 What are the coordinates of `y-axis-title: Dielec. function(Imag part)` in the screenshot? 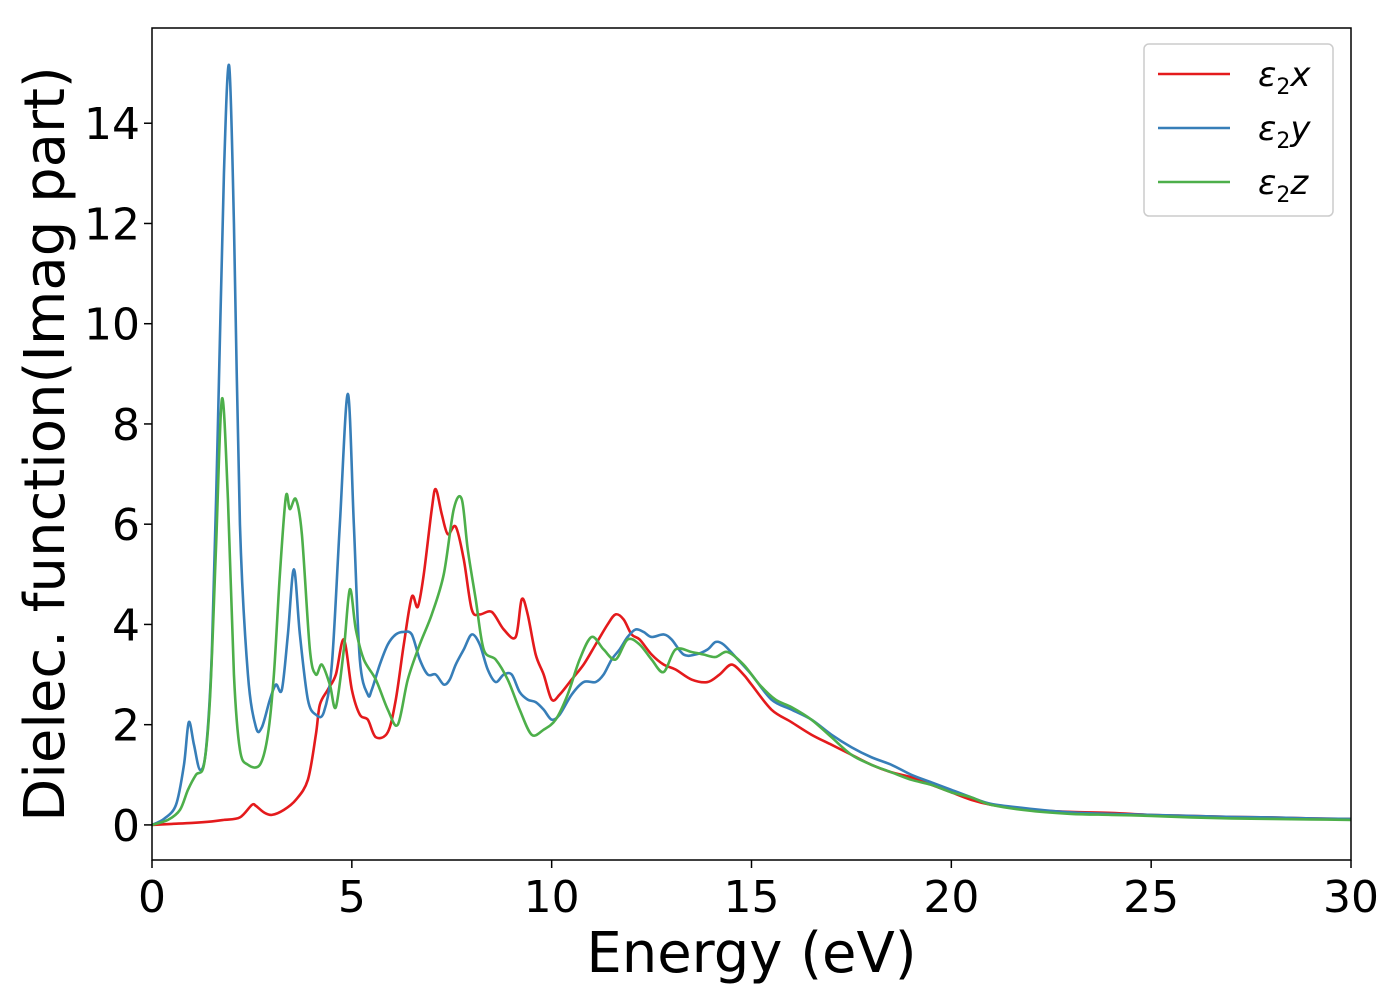 It's located at (45, 444).